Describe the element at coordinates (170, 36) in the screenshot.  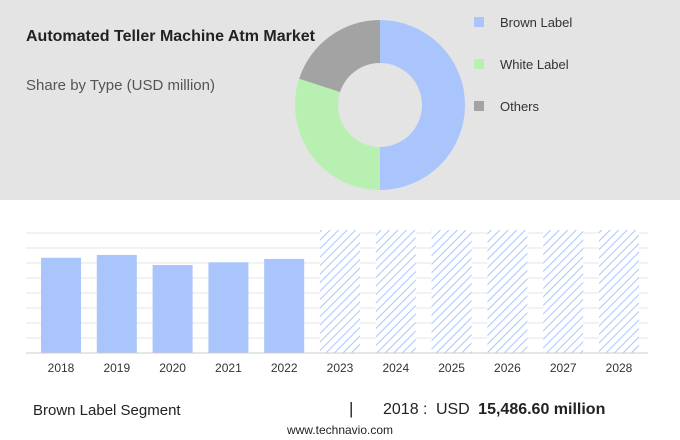
I see `chart-title: Automated Teller Machine Atm Market` at that location.